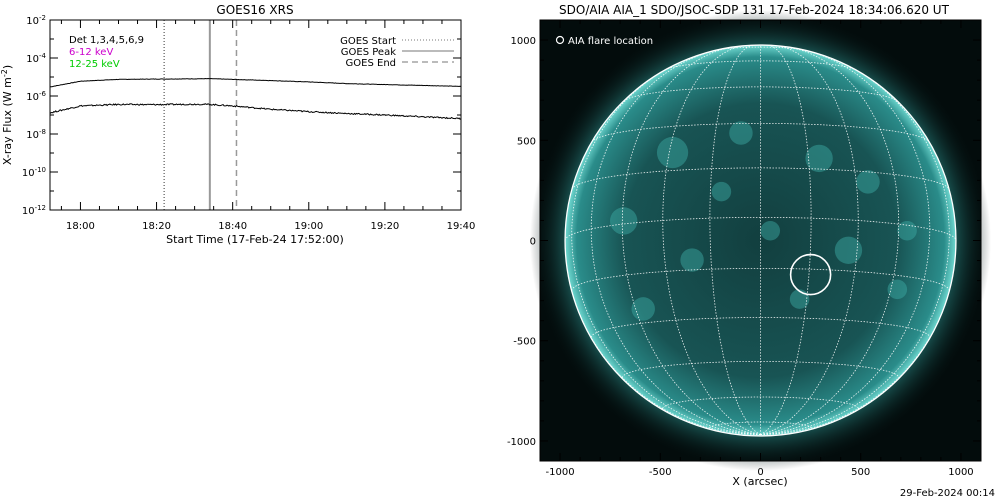 This screenshot has height=500, width=1000. I want to click on goes-ylabel: X-ray Flux (W m-2), so click(7, 115).